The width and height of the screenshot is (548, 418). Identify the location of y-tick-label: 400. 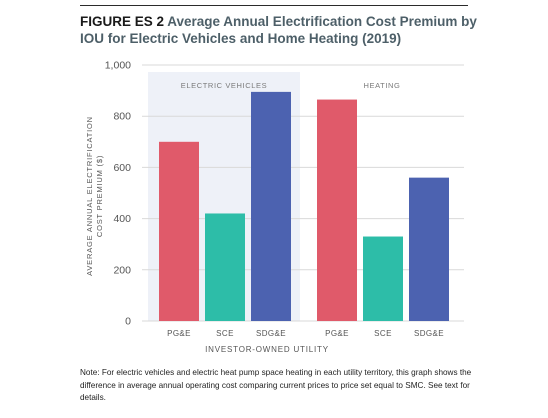
(122, 219).